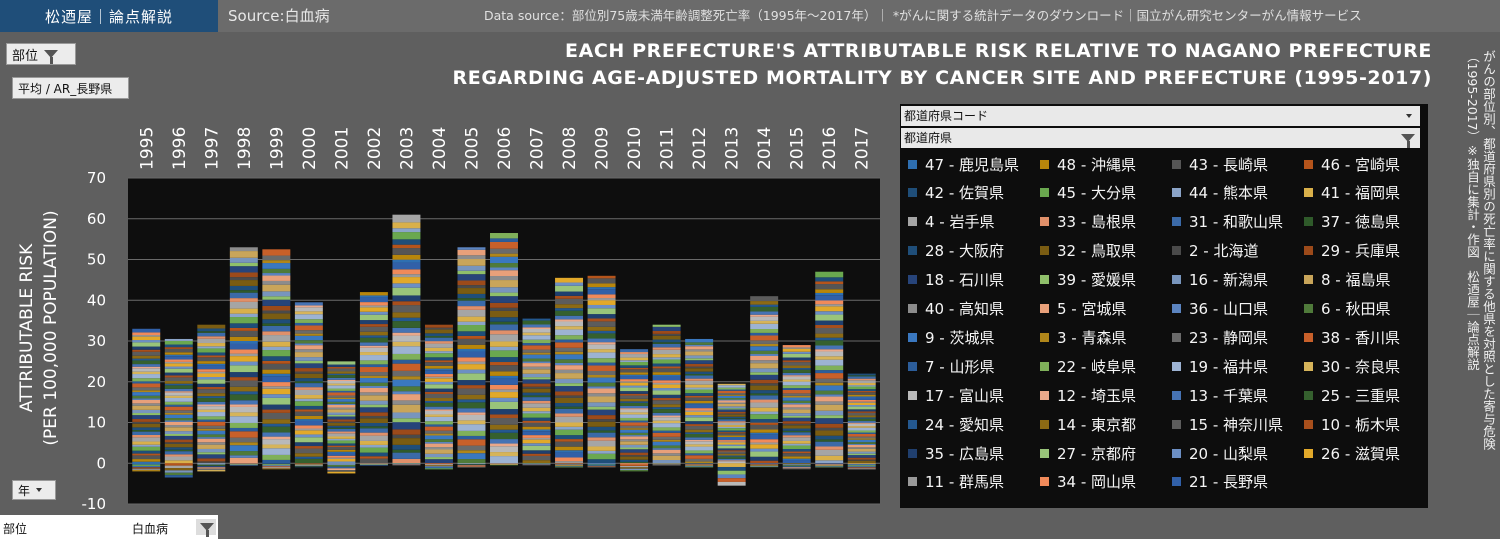 The height and width of the screenshot is (539, 1500). Describe the element at coordinates (1347, 309) in the screenshot. I see `legend-item: 6 - 秋田県` at that location.